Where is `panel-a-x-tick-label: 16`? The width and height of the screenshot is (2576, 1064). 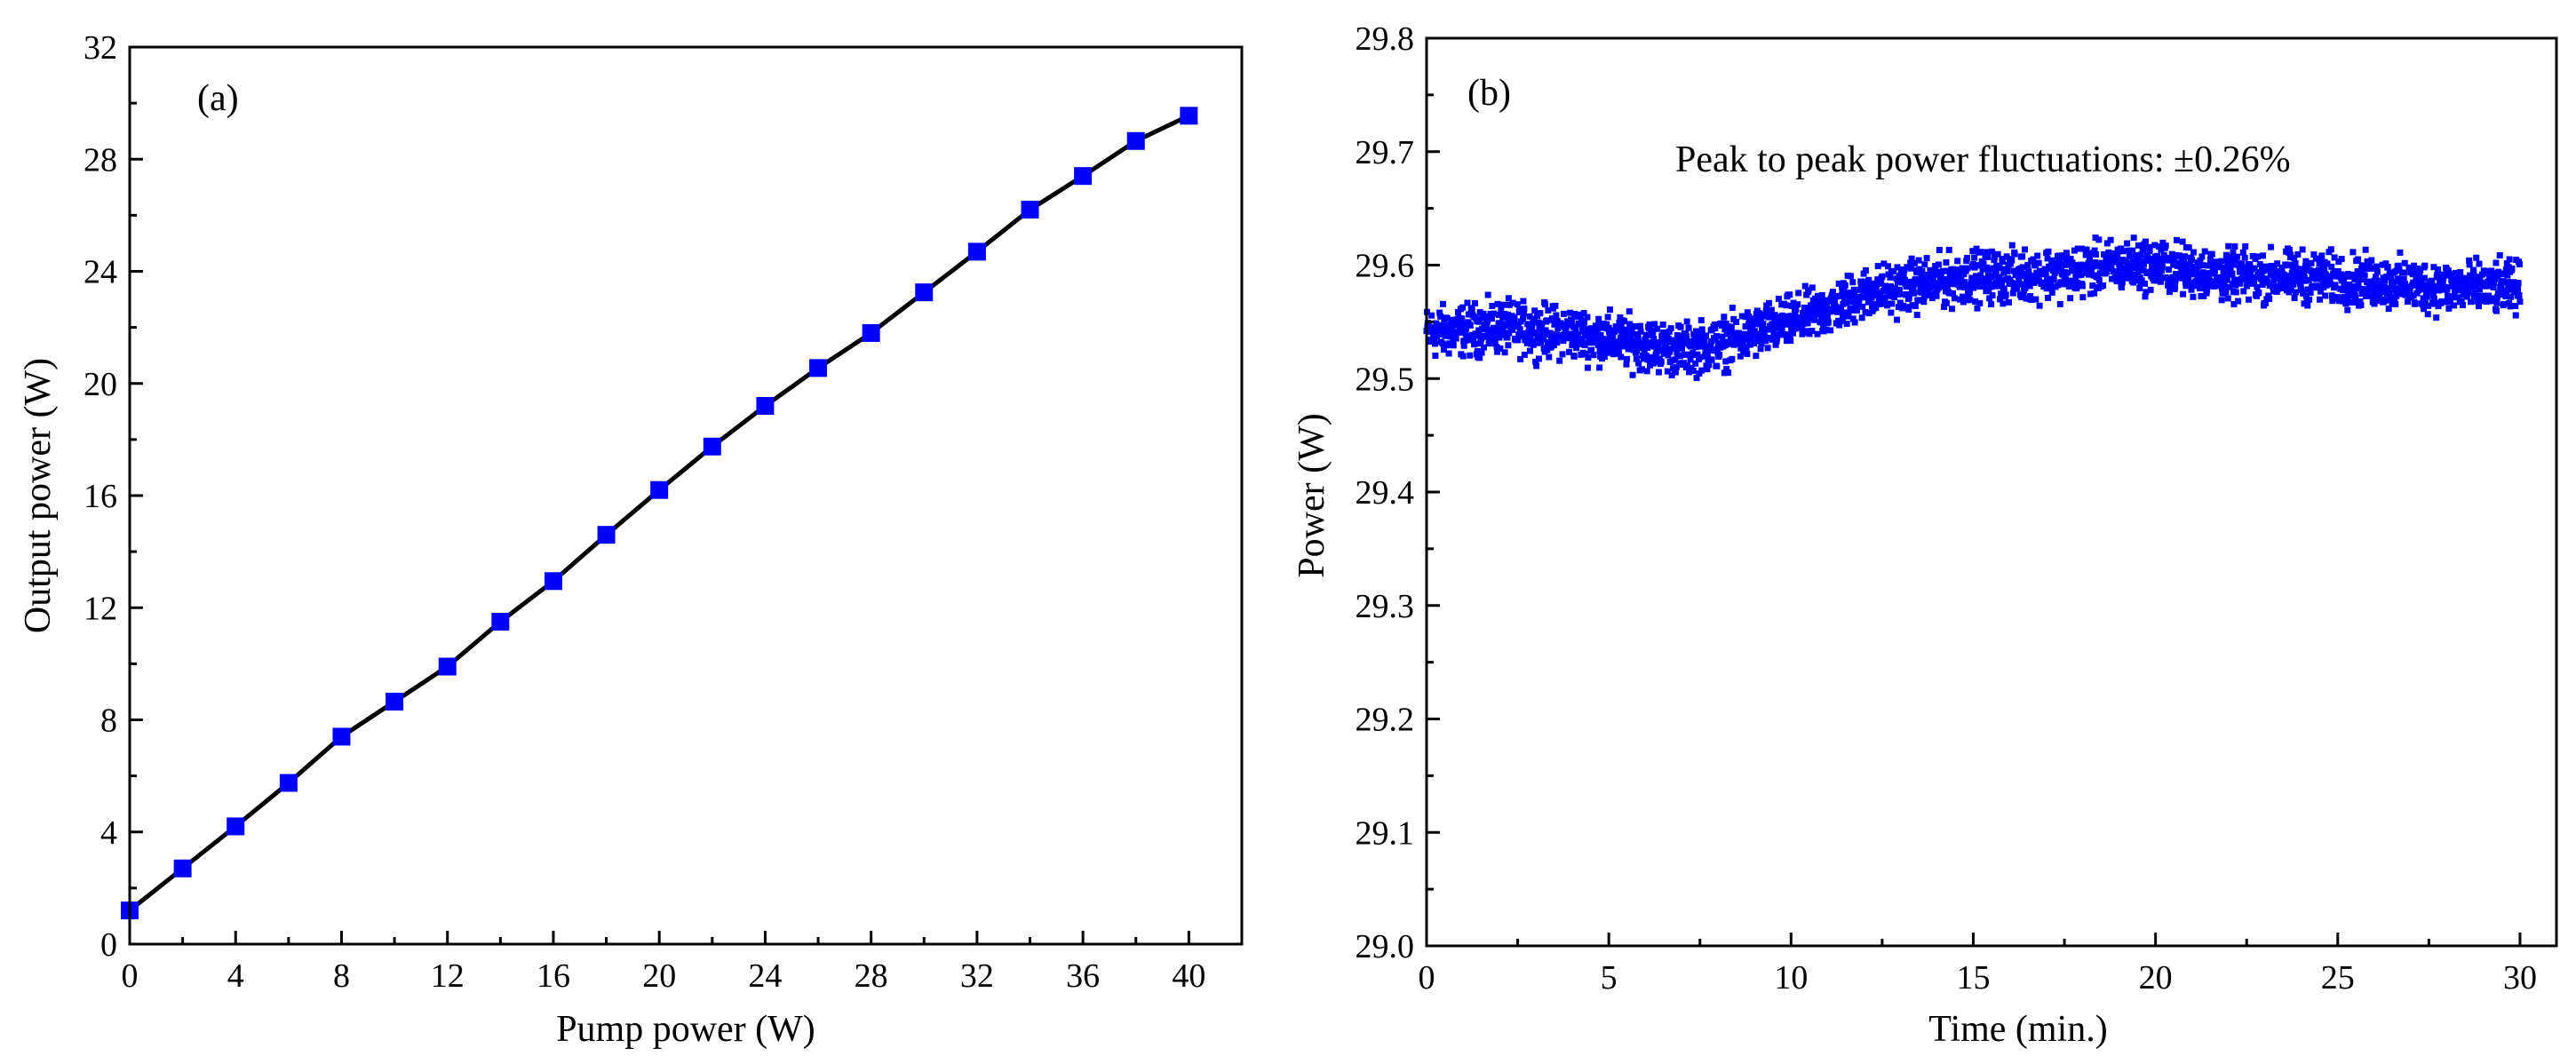
panel-a-x-tick-label: 16 is located at coordinates (553, 976).